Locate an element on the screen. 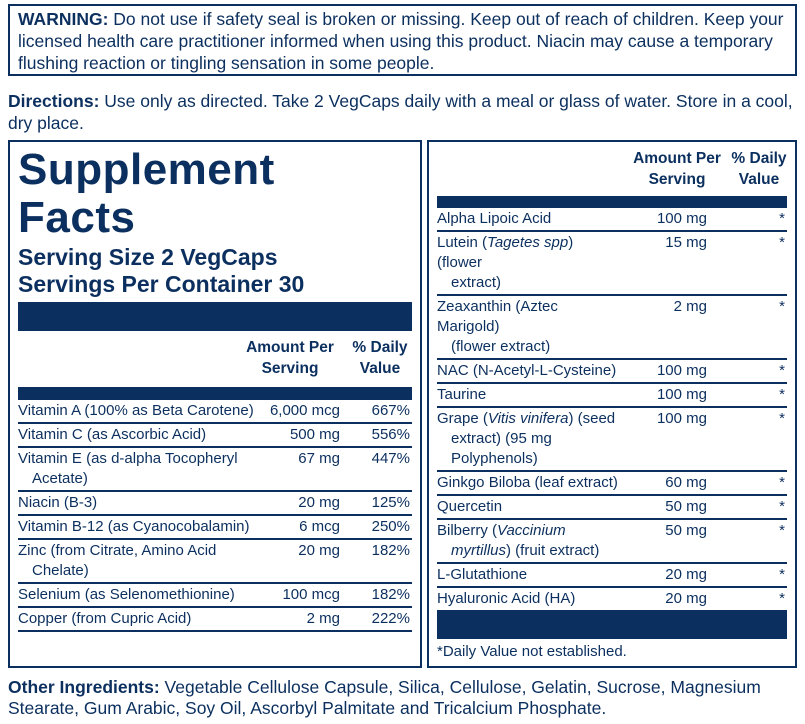 The height and width of the screenshot is (724, 805). nutrient-row: Hyaluronic Acid (HA) 20 mg * is located at coordinates (612, 599).